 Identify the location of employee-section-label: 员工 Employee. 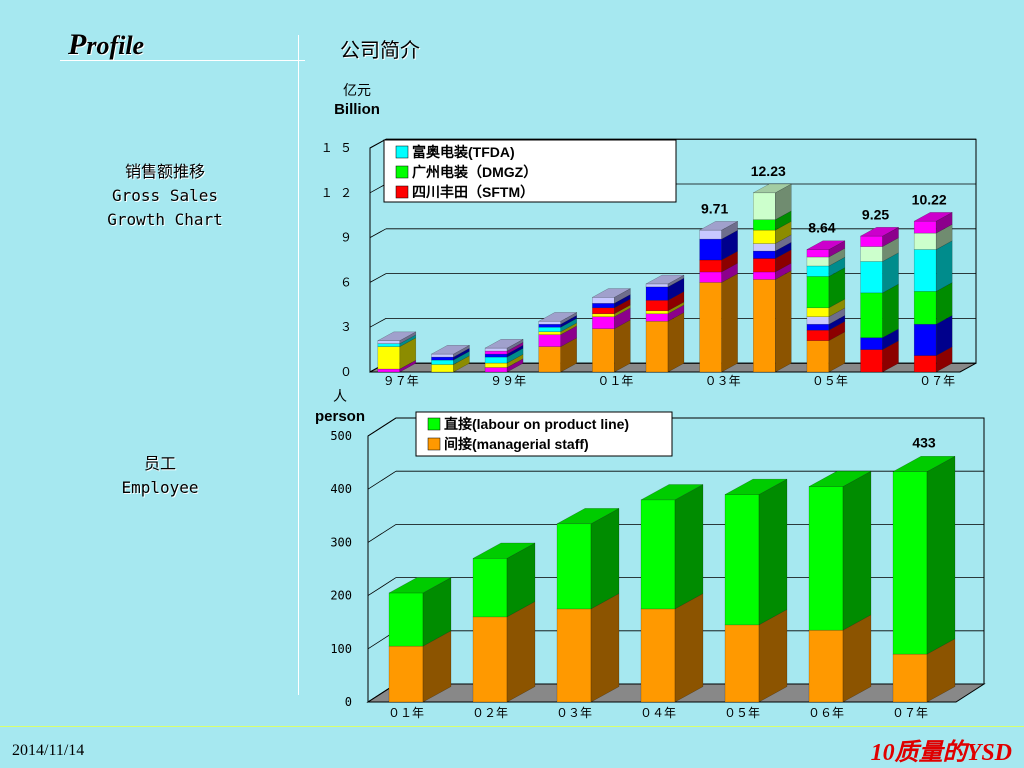
(160, 476).